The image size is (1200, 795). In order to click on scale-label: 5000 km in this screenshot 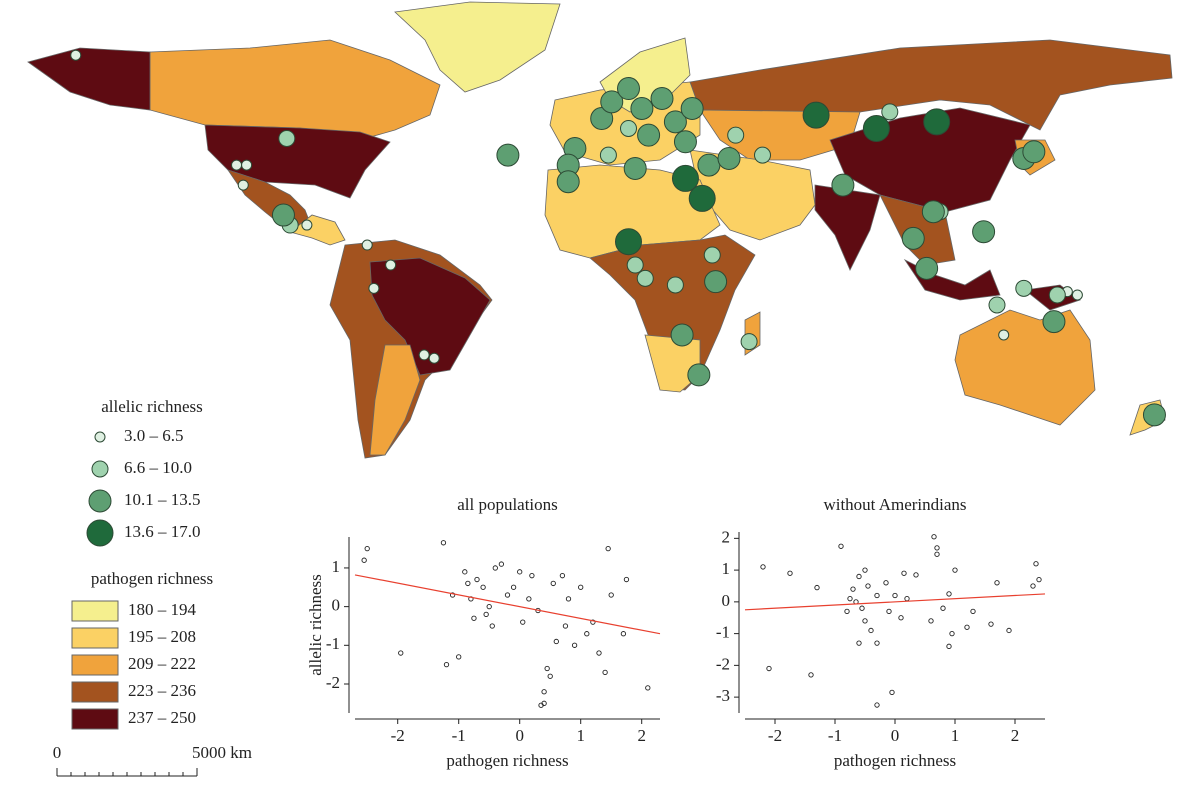, I will do `click(222, 752)`.